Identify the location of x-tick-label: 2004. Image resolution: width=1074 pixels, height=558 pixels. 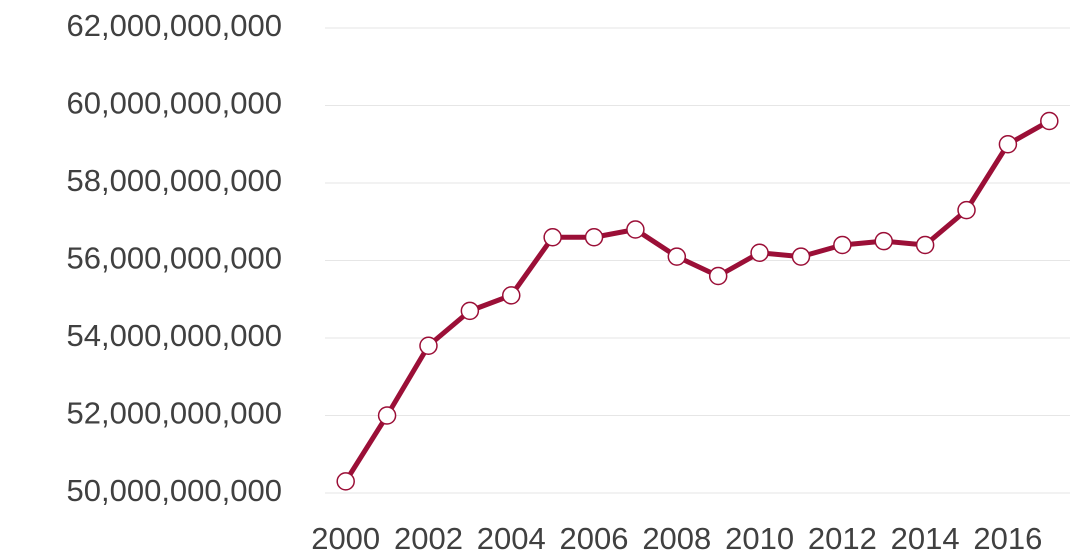
(511, 538).